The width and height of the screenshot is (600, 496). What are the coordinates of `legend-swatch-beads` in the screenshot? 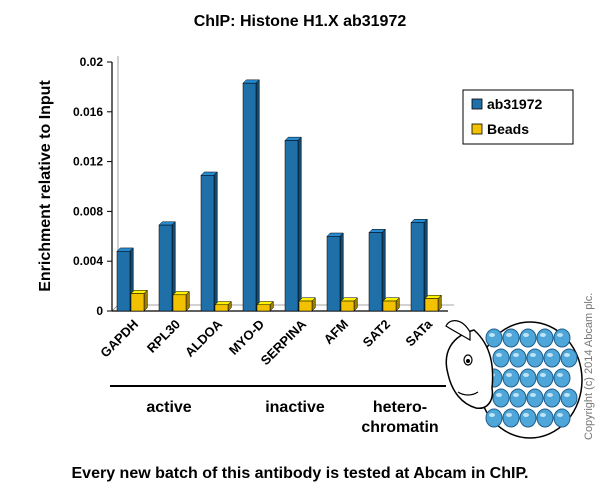 It's located at (477, 129).